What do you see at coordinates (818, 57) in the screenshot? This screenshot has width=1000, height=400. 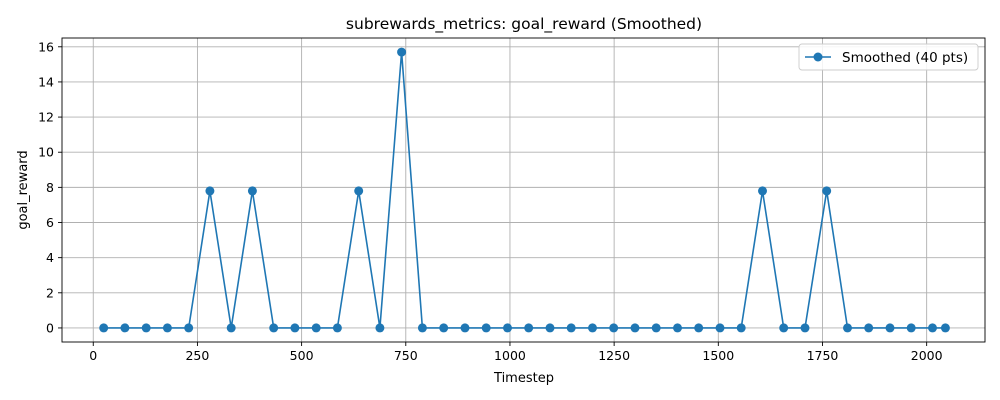 I see `legend-marker-swatch` at bounding box center [818, 57].